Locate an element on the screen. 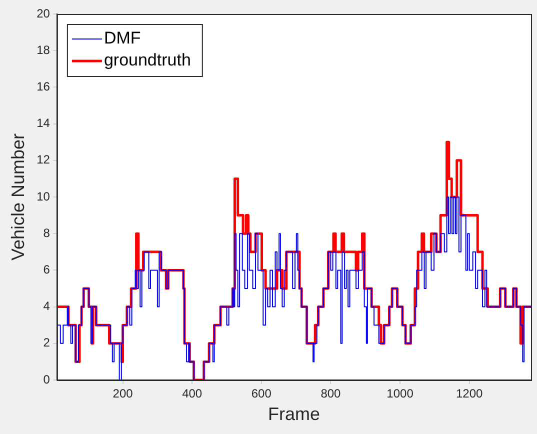 Image resolution: width=537 pixels, height=434 pixels. legend-label: groundtruth is located at coordinates (147, 60).